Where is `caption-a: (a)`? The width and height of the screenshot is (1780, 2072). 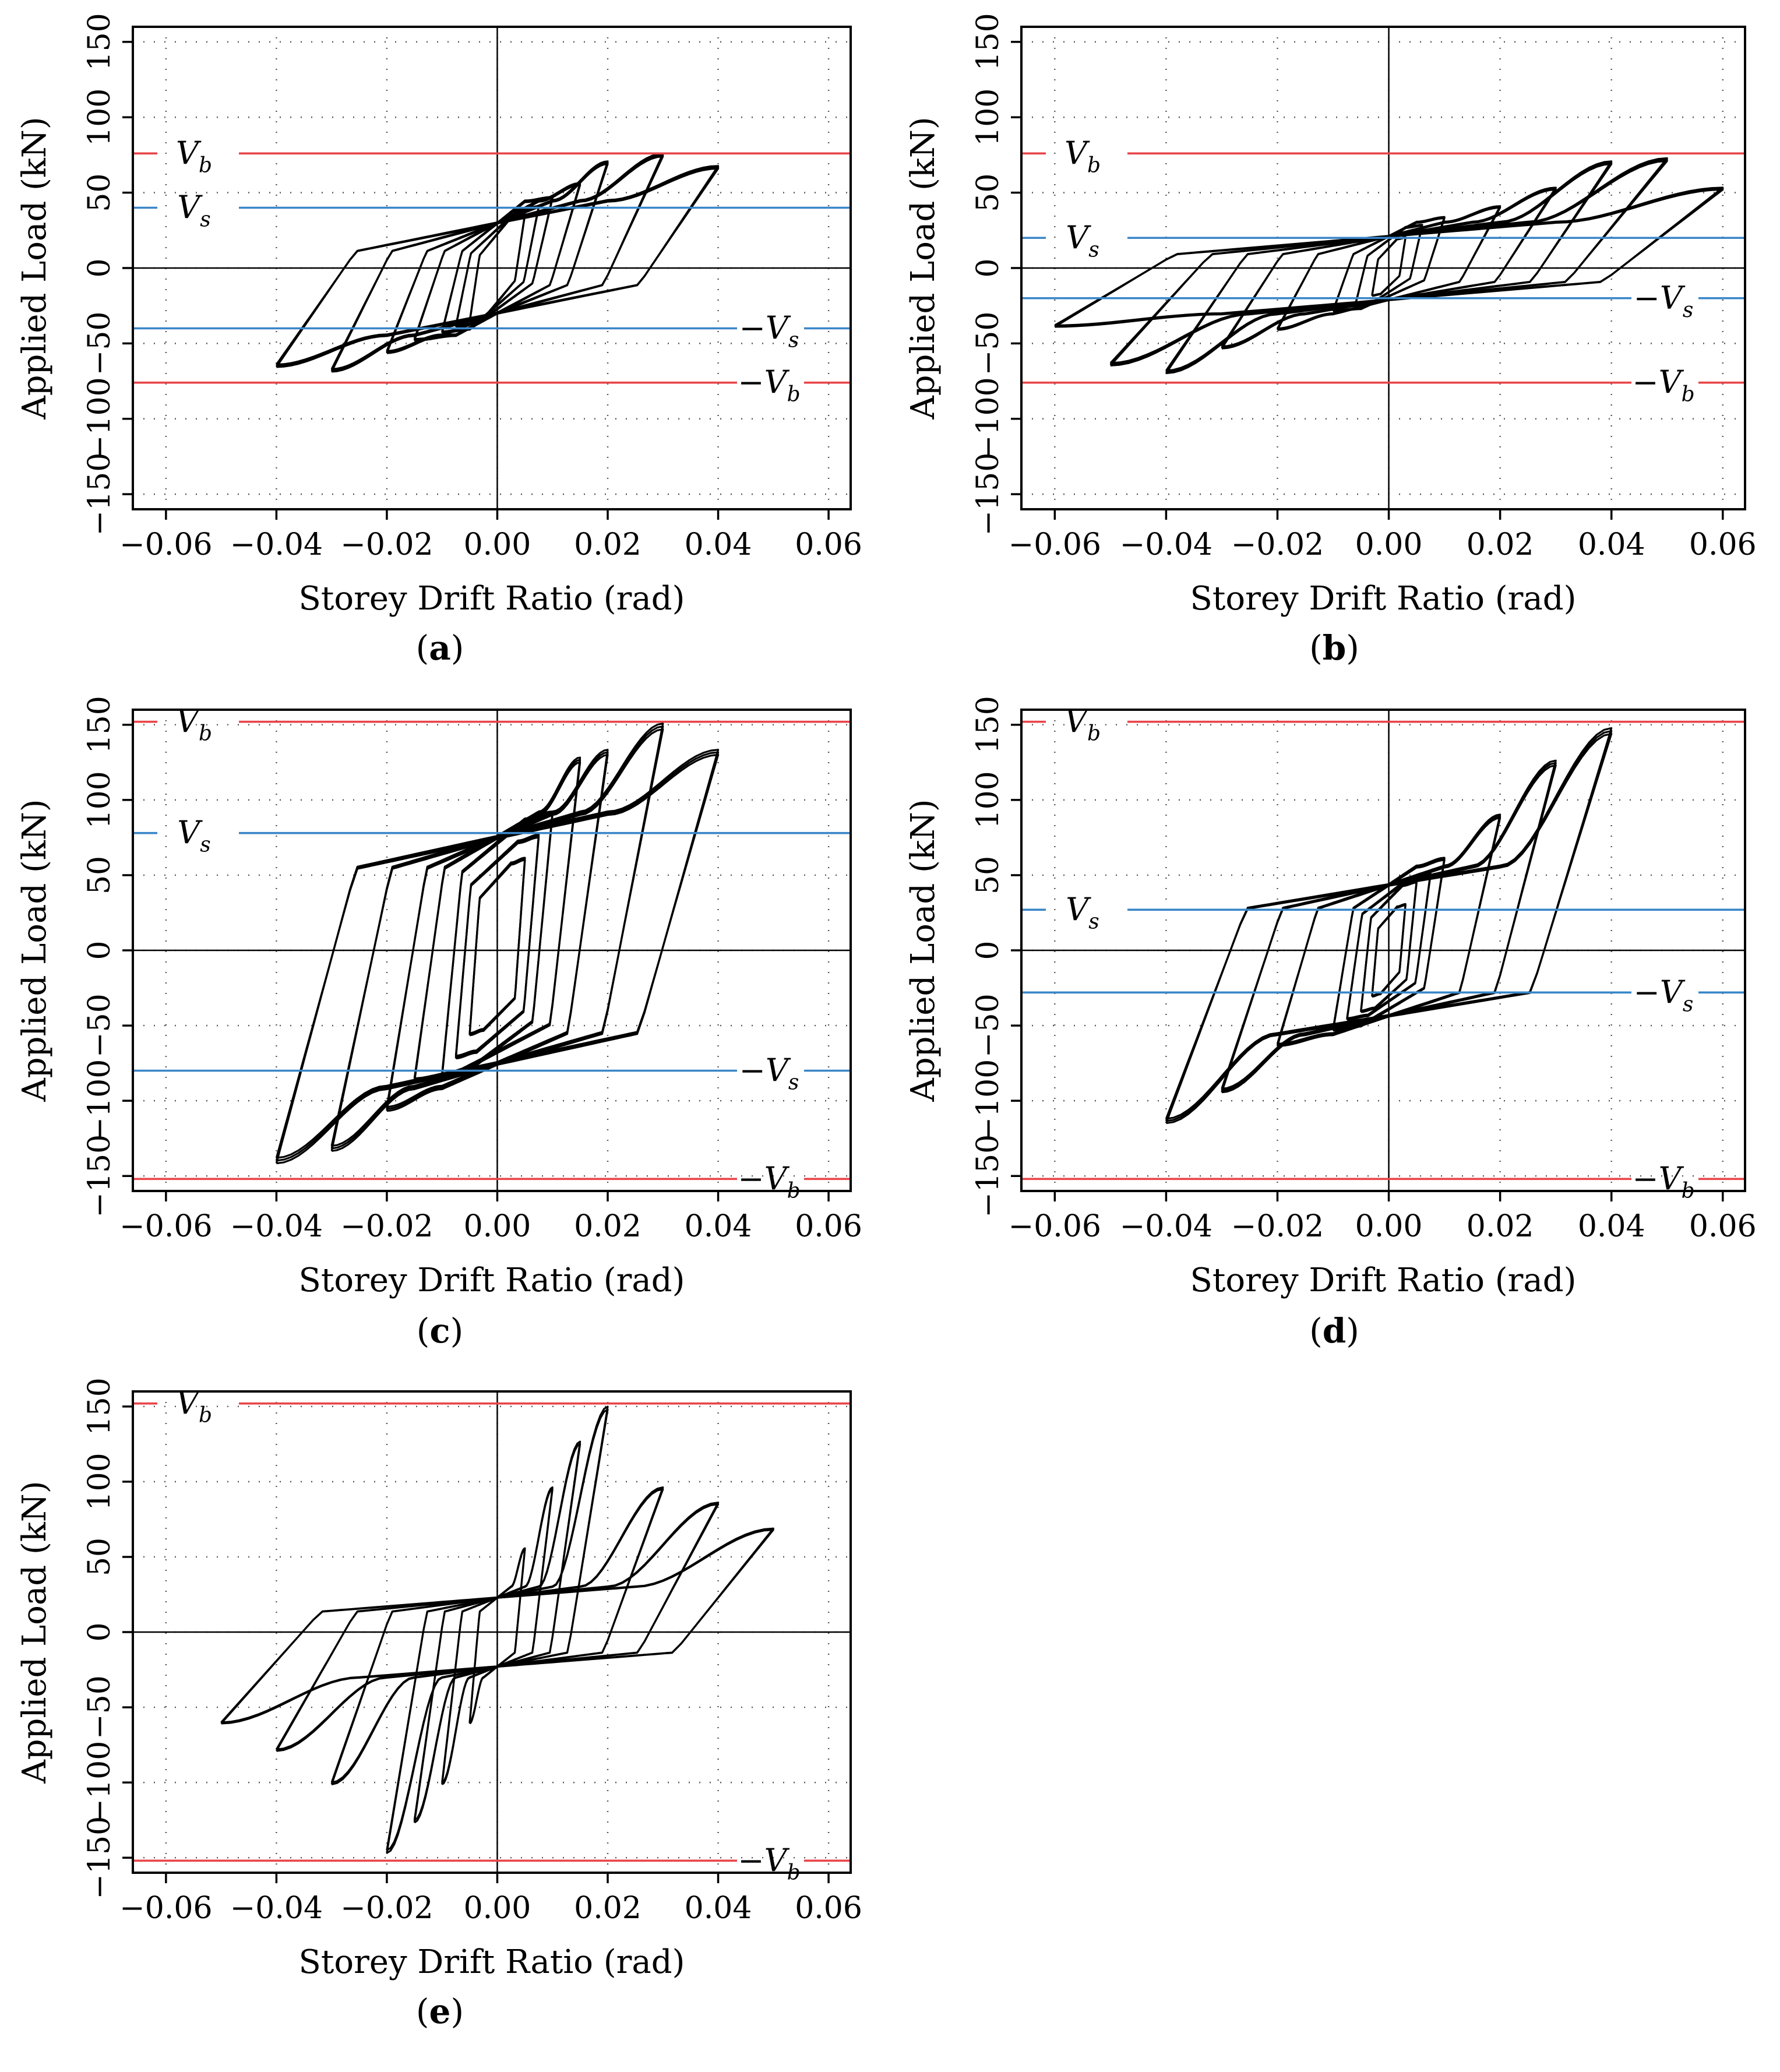
caption-a: (a) is located at coordinates (439, 648).